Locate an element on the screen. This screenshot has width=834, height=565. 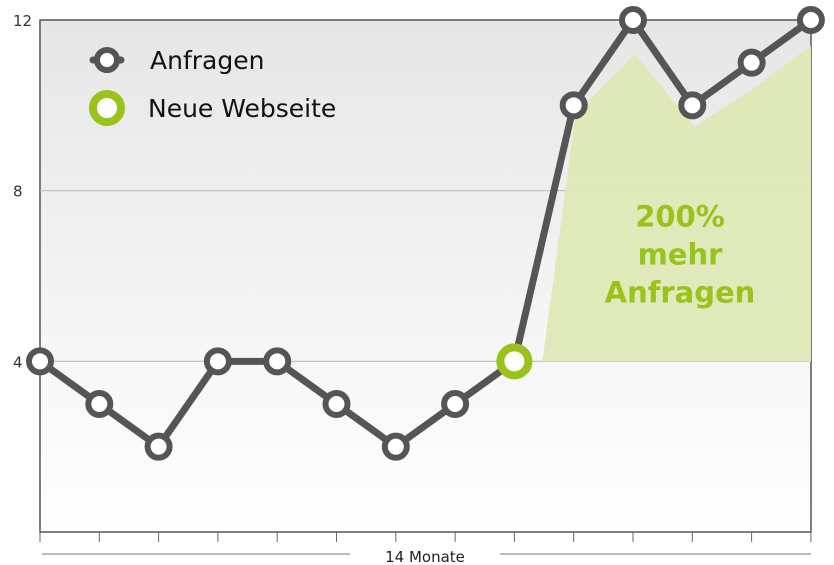
legend-marker-neue-webseite-icon is located at coordinates (107, 108).